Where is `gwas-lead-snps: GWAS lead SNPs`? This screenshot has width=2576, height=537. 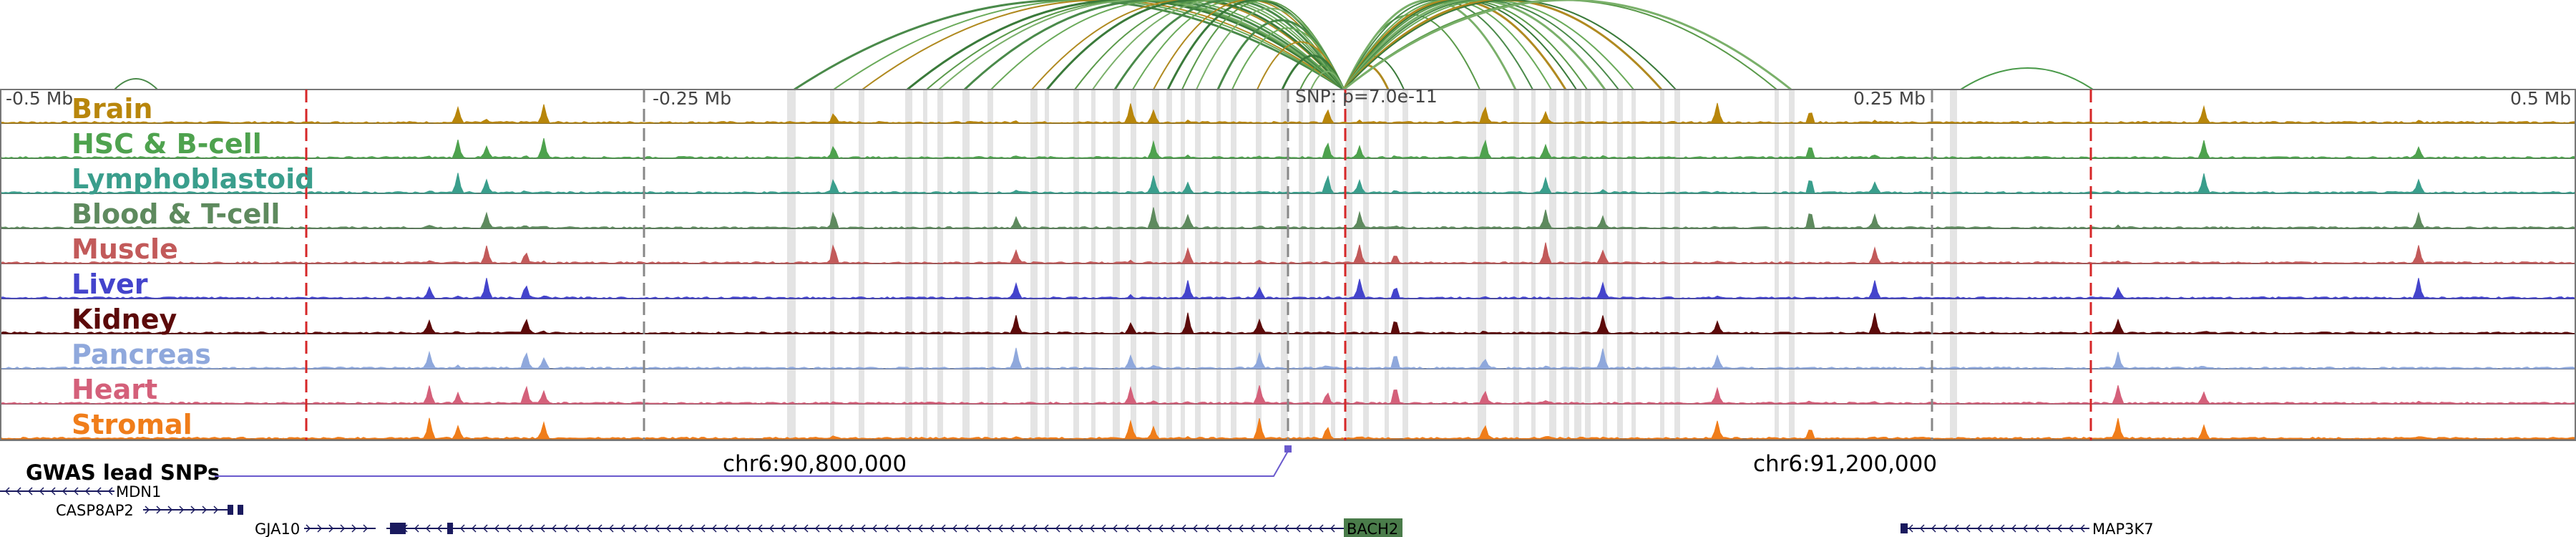
gwas-lead-snps: GWAS lead SNPs is located at coordinates (659, 465).